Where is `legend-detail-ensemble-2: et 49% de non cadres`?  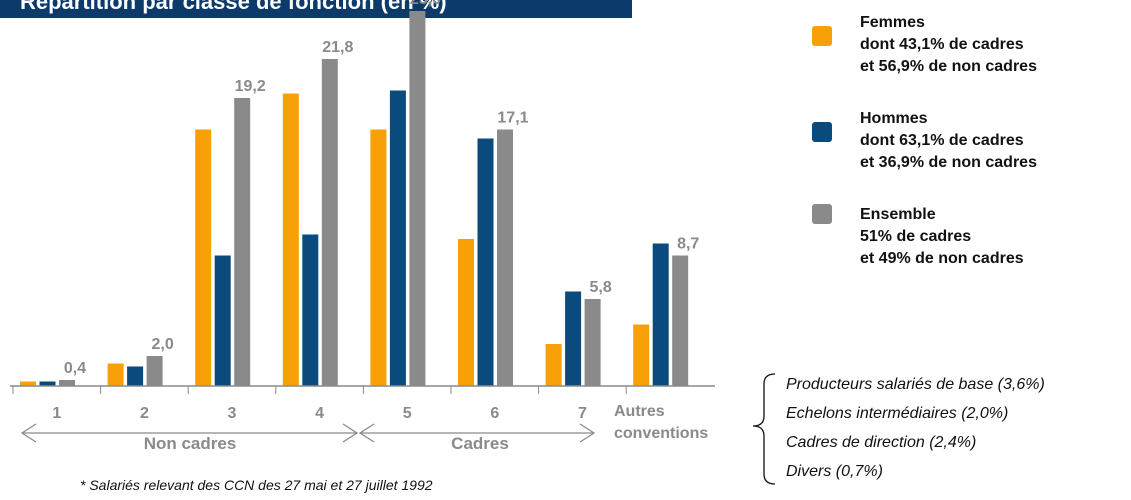 legend-detail-ensemble-2: et 49% de non cadres is located at coordinates (942, 258).